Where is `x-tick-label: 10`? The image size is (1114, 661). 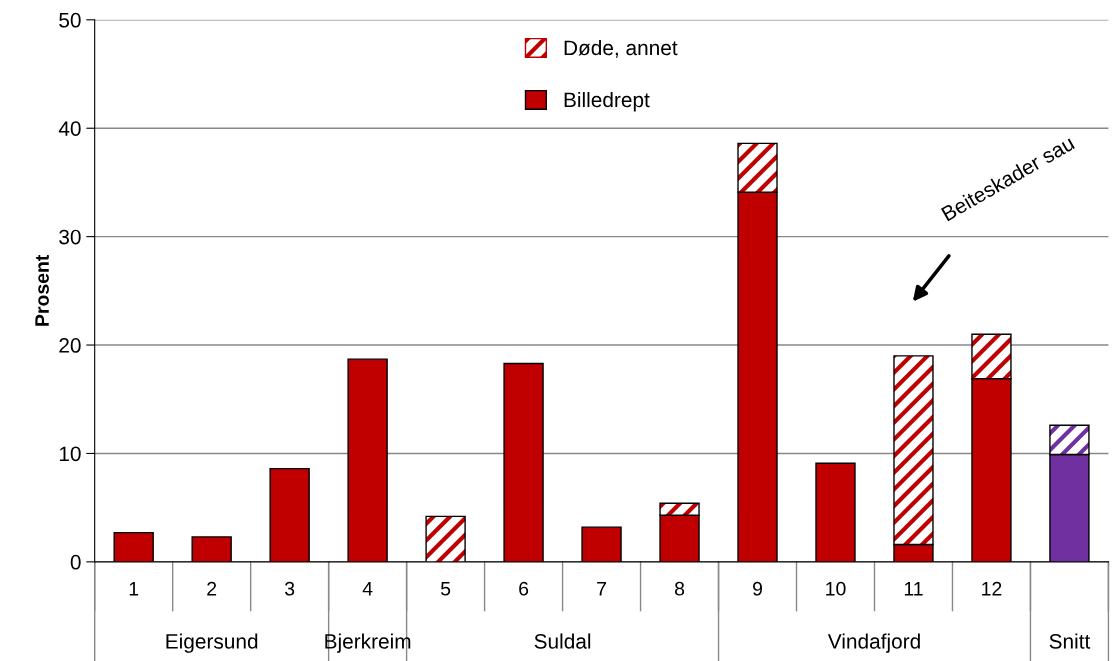
x-tick-label: 10 is located at coordinates (836, 588).